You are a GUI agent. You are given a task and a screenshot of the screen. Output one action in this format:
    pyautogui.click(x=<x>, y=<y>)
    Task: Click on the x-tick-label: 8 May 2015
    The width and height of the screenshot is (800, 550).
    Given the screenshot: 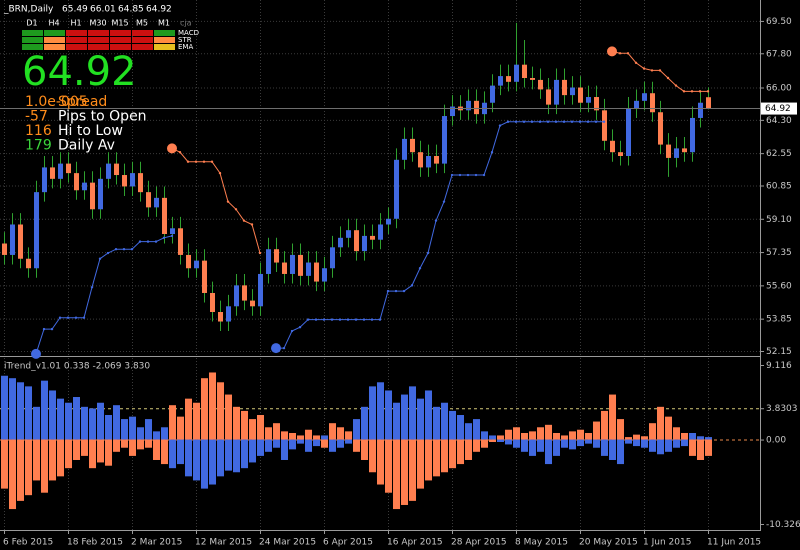 What is the action you would take?
    pyautogui.click(x=541, y=543)
    